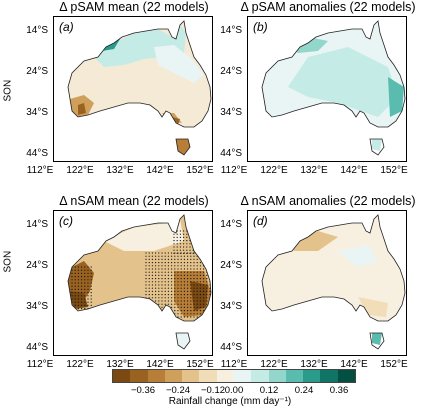 Image resolution: width=430 pixels, height=409 pixels. Describe the element at coordinates (377, 341) in the screenshot. I see `tasmania-coastline` at that location.